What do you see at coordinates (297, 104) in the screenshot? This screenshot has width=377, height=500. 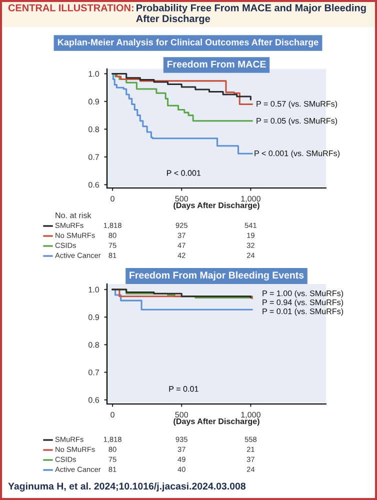 I see `annotation: P = 0.57 (vs. SMuRFs)` at bounding box center [297, 104].